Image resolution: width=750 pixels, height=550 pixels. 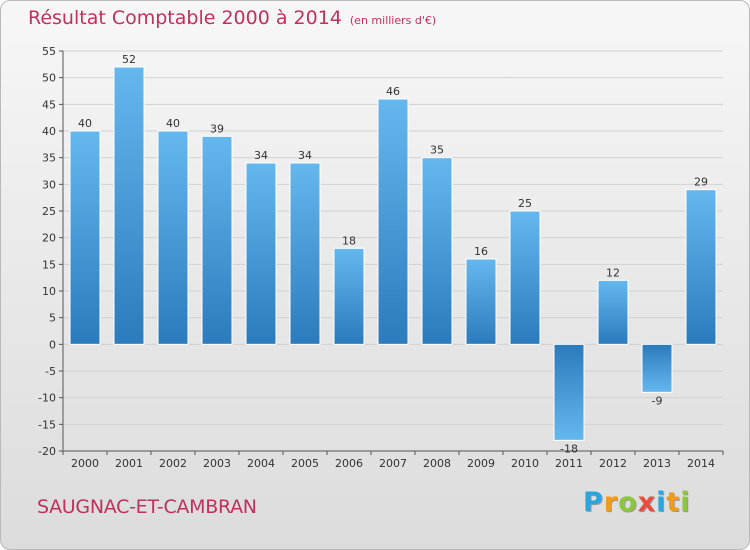 I want to click on y-tick-label: 50, so click(x=49, y=78).